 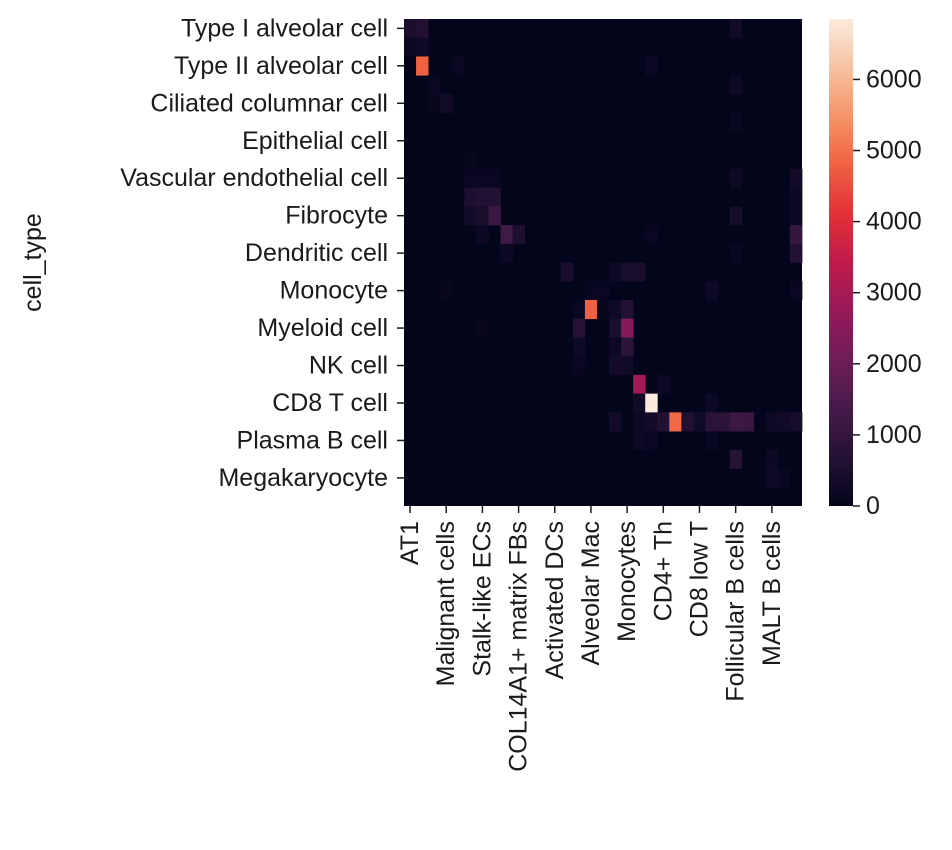 What do you see at coordinates (336, 216) in the screenshot?
I see `y-tick-label: Fibrocyte` at bounding box center [336, 216].